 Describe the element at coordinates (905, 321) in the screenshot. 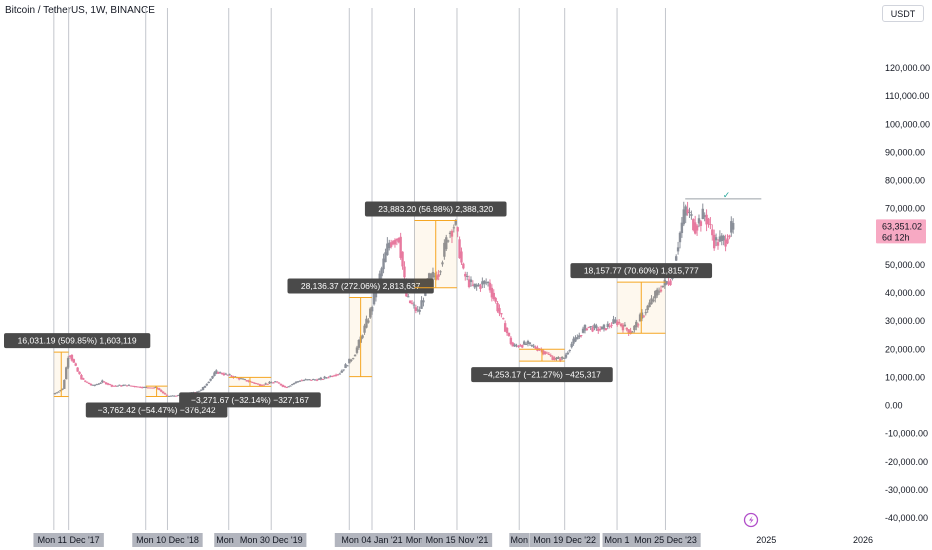

I see `y-tick-label: 30,000.00` at that location.